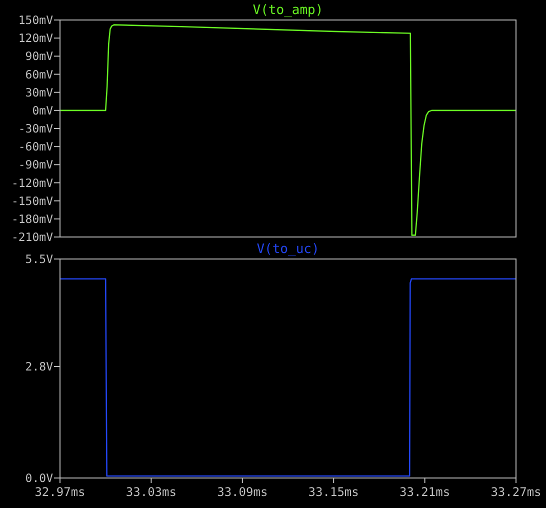 The height and width of the screenshot is (508, 546). What do you see at coordinates (39, 74) in the screenshot?
I see `y-tick-label: 60mV` at bounding box center [39, 74].